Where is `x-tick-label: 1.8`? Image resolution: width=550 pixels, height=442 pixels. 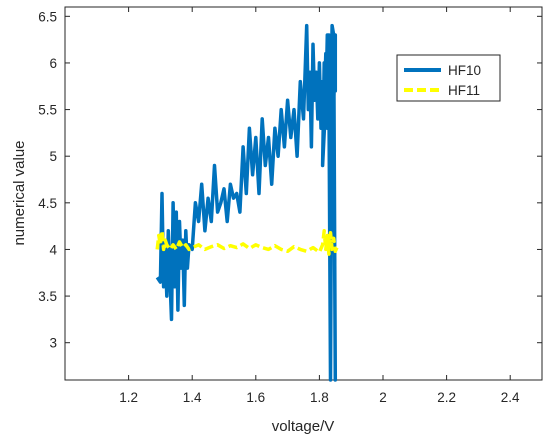 x-tick-label: 1.8 is located at coordinates (319, 397).